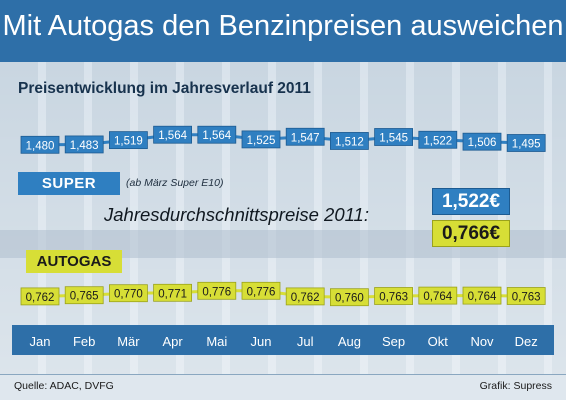 The image size is (566, 400). I want to click on super-value-label: 1,522, so click(437, 141).